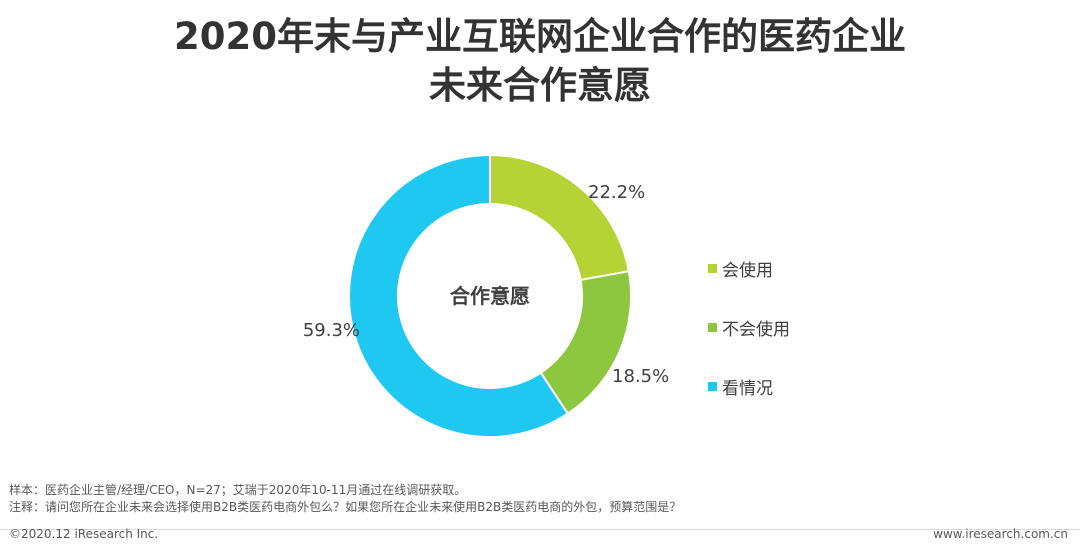 This screenshot has height=554, width=1080. What do you see at coordinates (540, 529) in the screenshot?
I see `footer-divider` at bounding box center [540, 529].